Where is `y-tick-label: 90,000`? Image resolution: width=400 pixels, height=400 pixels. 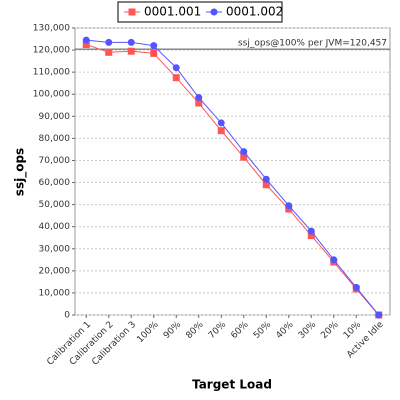
y-tick-label: 90,000 is located at coordinates (55, 117).